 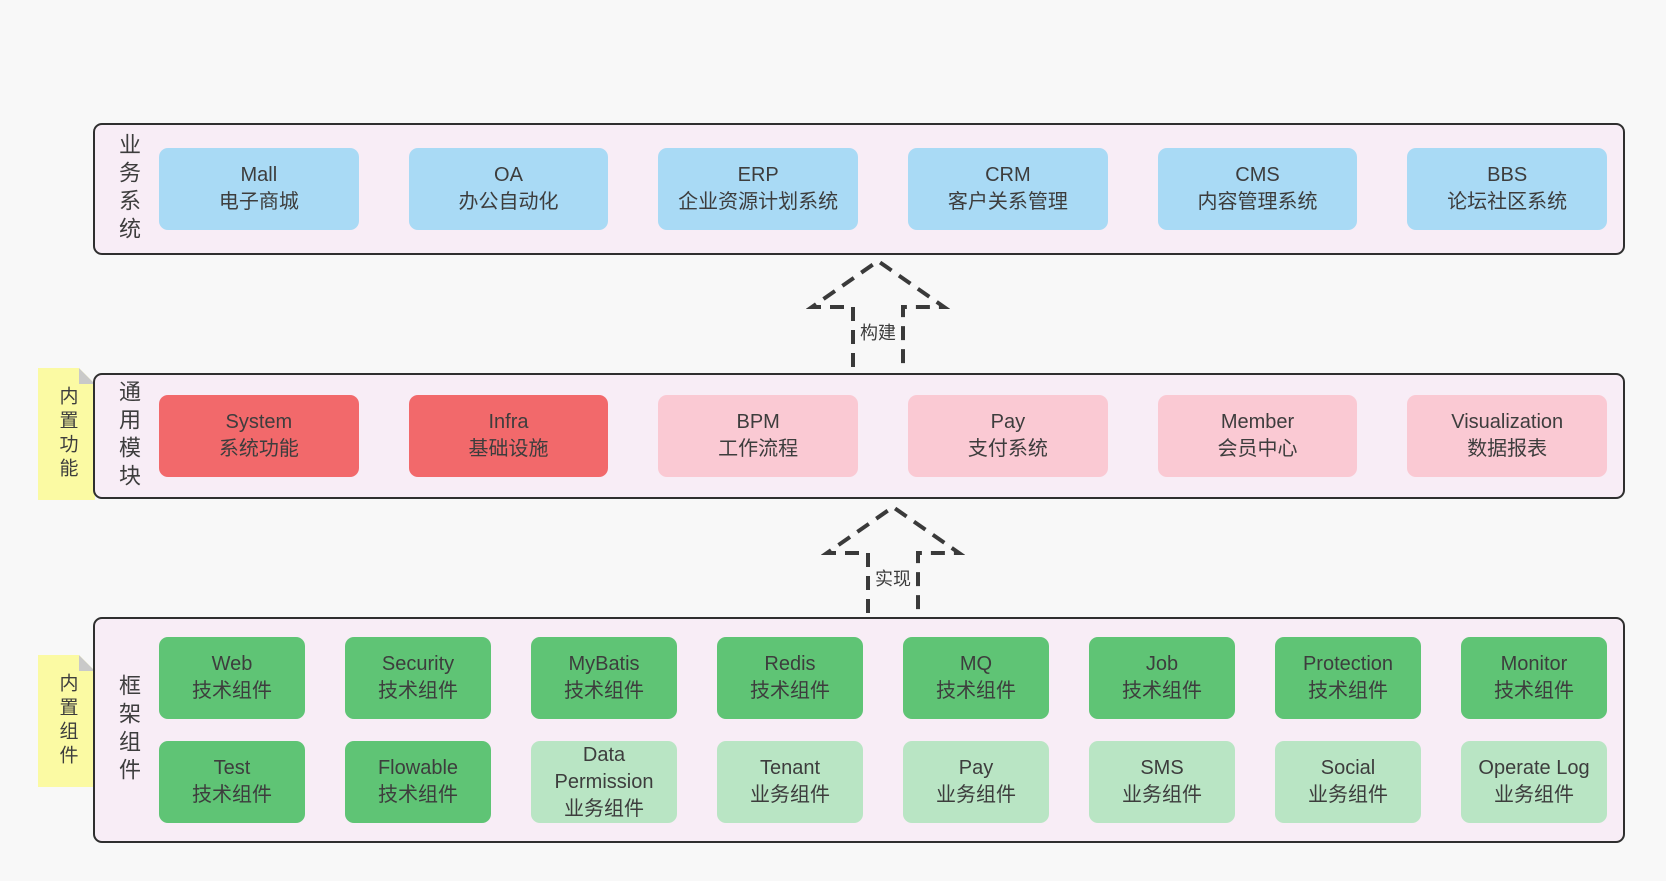 I want to click on box-title: SMS, so click(x=1162, y=768).